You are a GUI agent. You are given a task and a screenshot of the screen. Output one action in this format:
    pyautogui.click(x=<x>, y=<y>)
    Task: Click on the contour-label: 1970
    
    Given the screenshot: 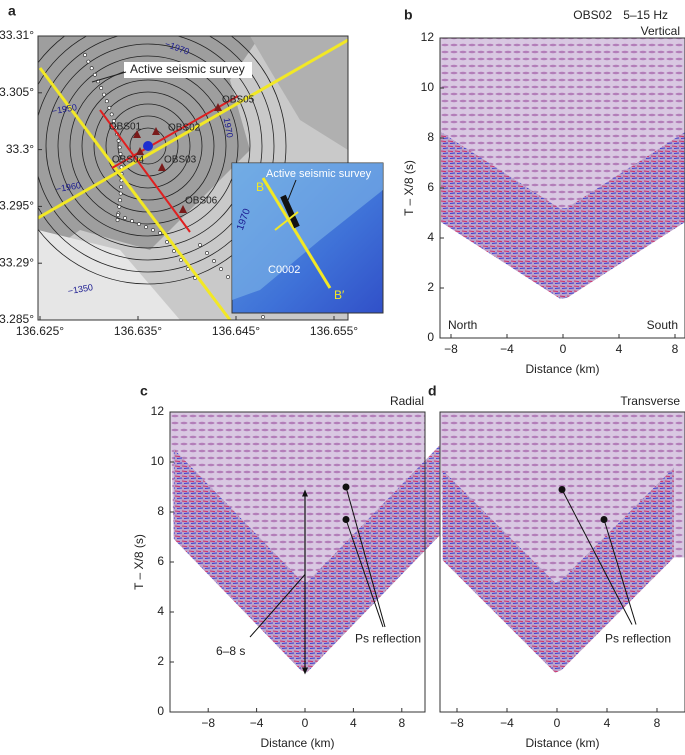 What is the action you would take?
    pyautogui.click(x=228, y=127)
    